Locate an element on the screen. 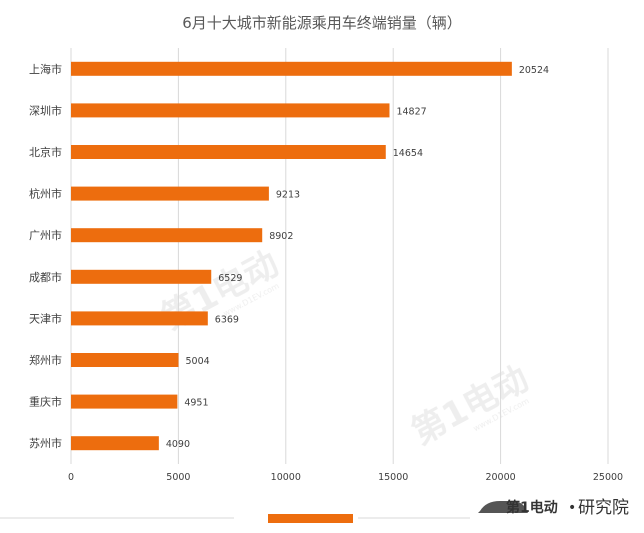 This screenshot has height=533, width=644. x-tick-label: 15000 is located at coordinates (393, 477).